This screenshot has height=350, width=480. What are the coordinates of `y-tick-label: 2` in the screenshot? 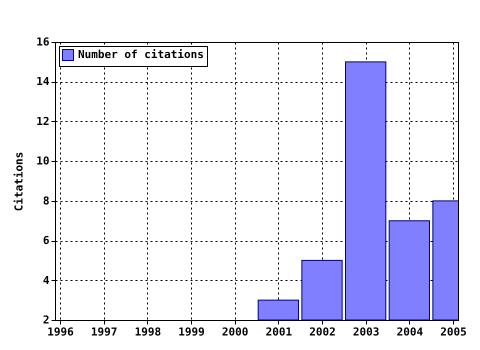 It's located at (46, 320).